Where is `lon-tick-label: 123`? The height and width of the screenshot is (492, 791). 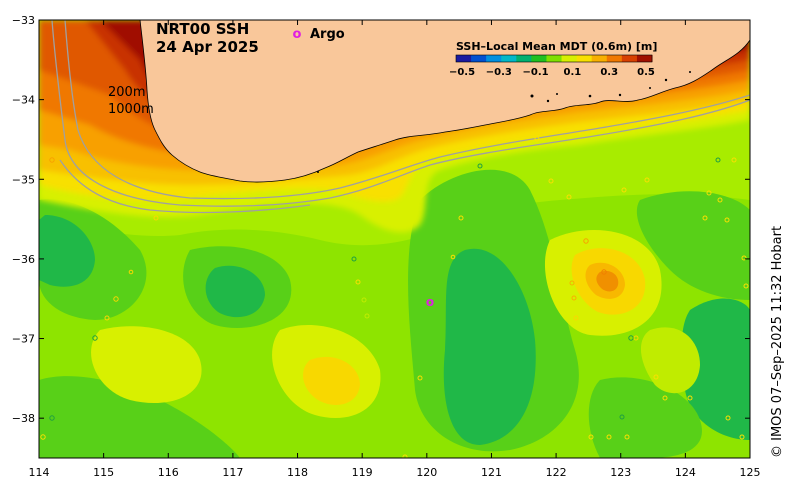 lon-tick-label: 123 is located at coordinates (620, 472).